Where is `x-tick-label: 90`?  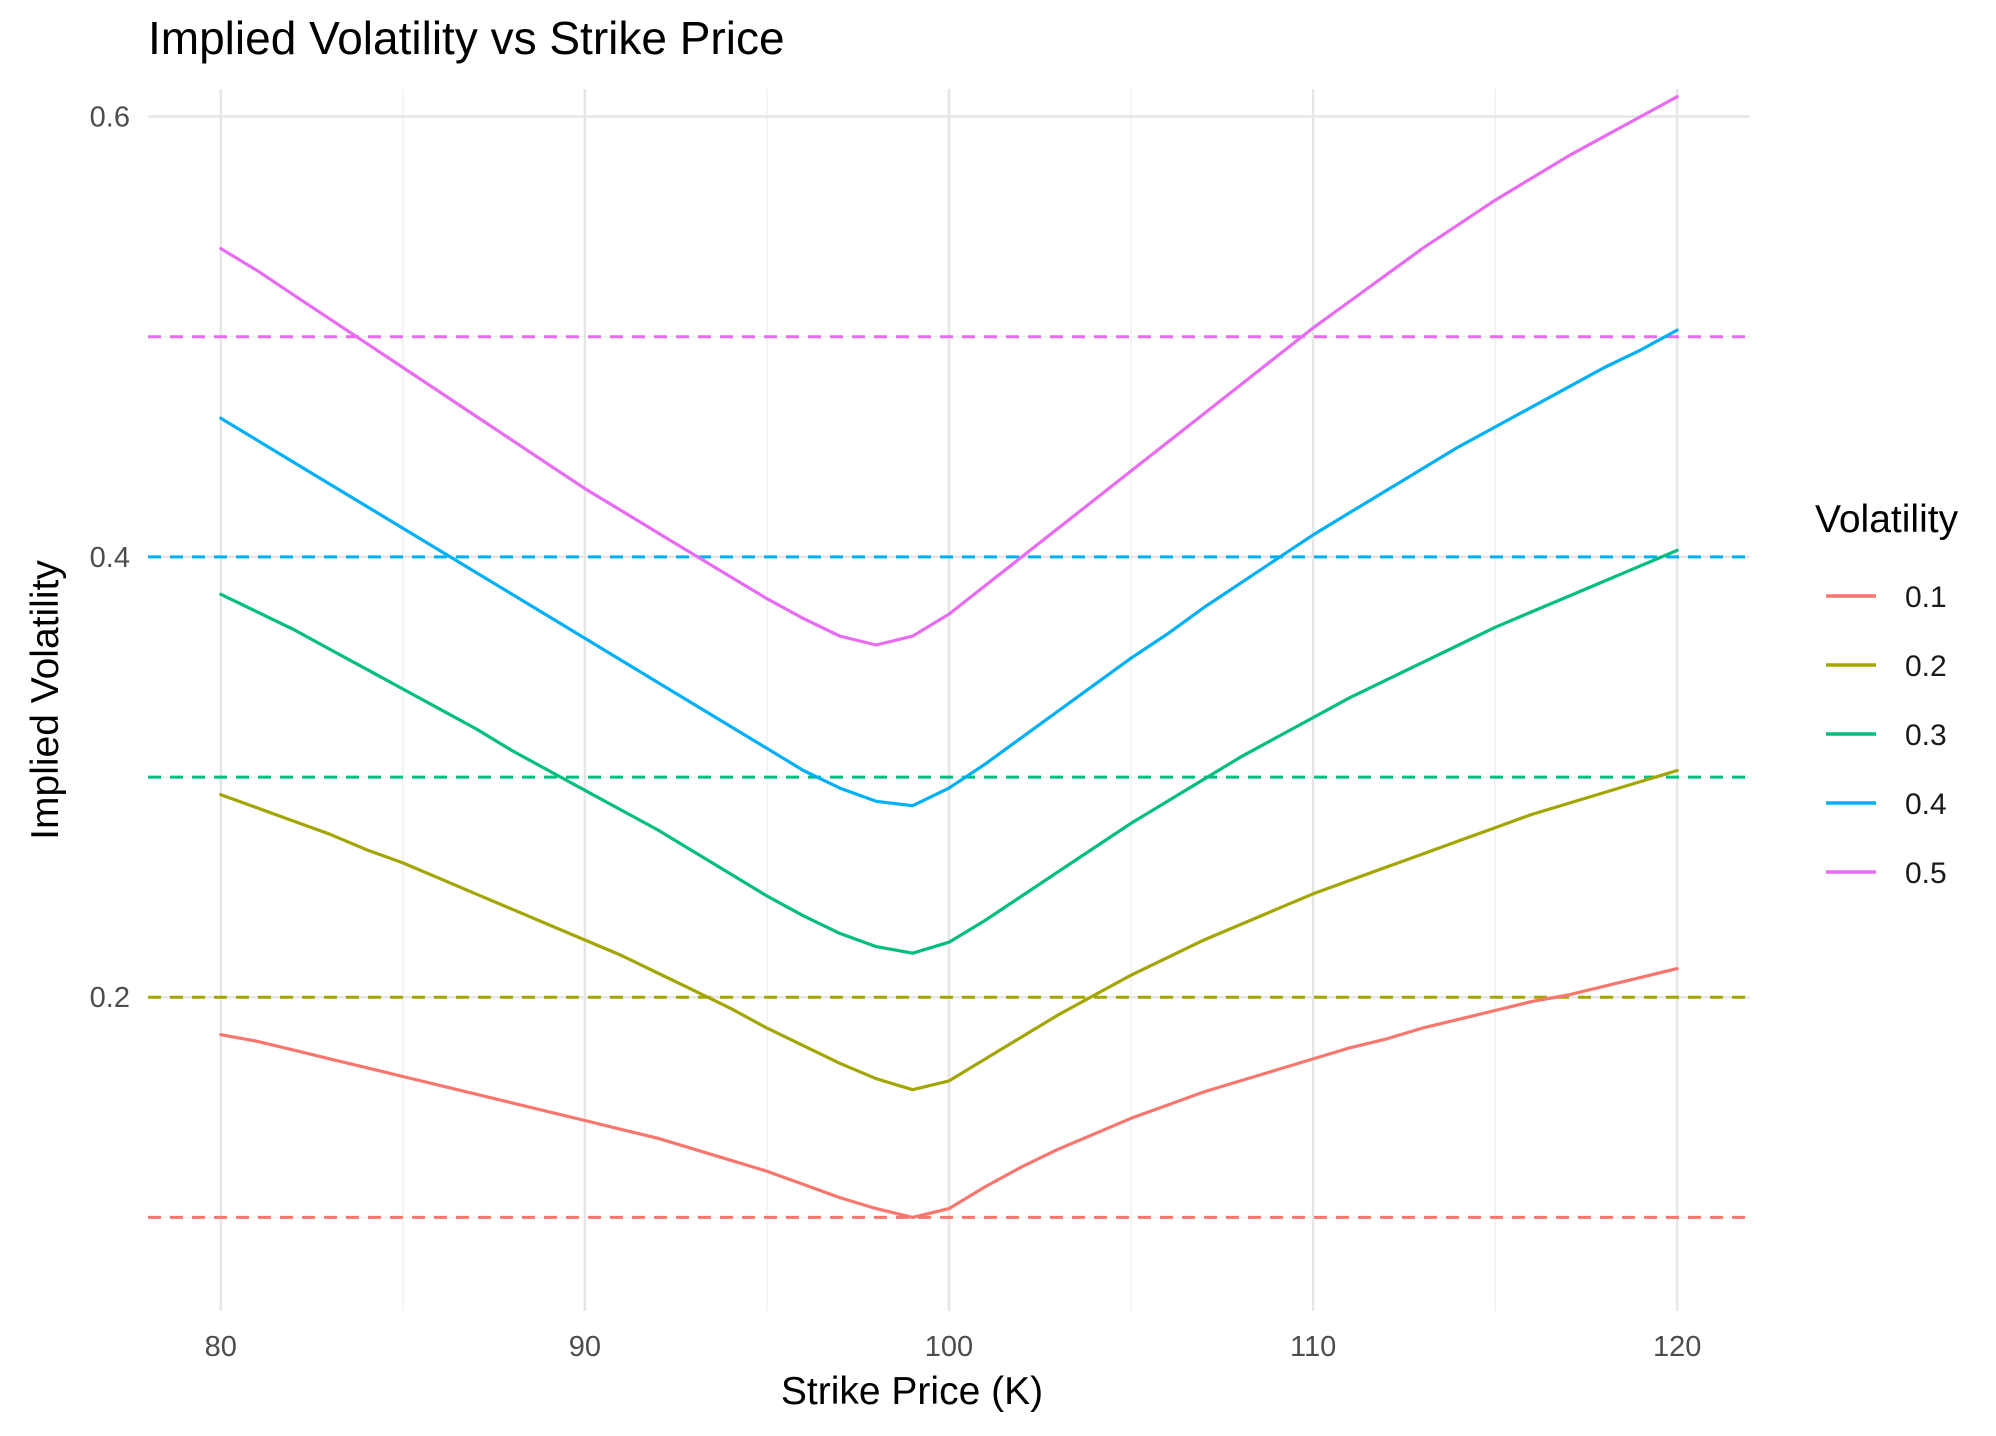
x-tick-label: 90 is located at coordinates (585, 1347).